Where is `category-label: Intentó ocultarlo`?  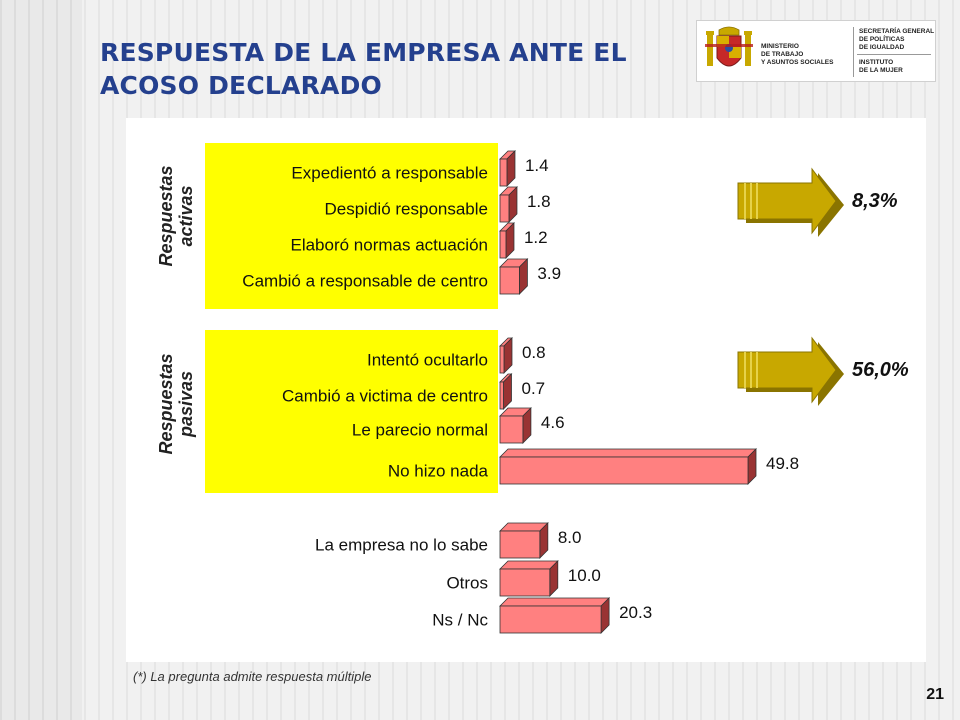 category-label: Intentó ocultarlo is located at coordinates (427, 360).